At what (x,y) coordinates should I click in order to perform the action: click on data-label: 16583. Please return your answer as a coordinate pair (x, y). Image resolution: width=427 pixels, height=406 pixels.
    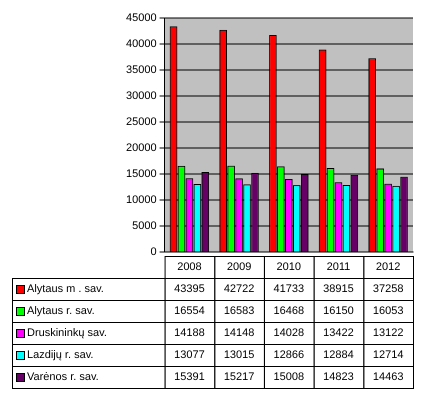
    Looking at the image, I should click on (239, 311).